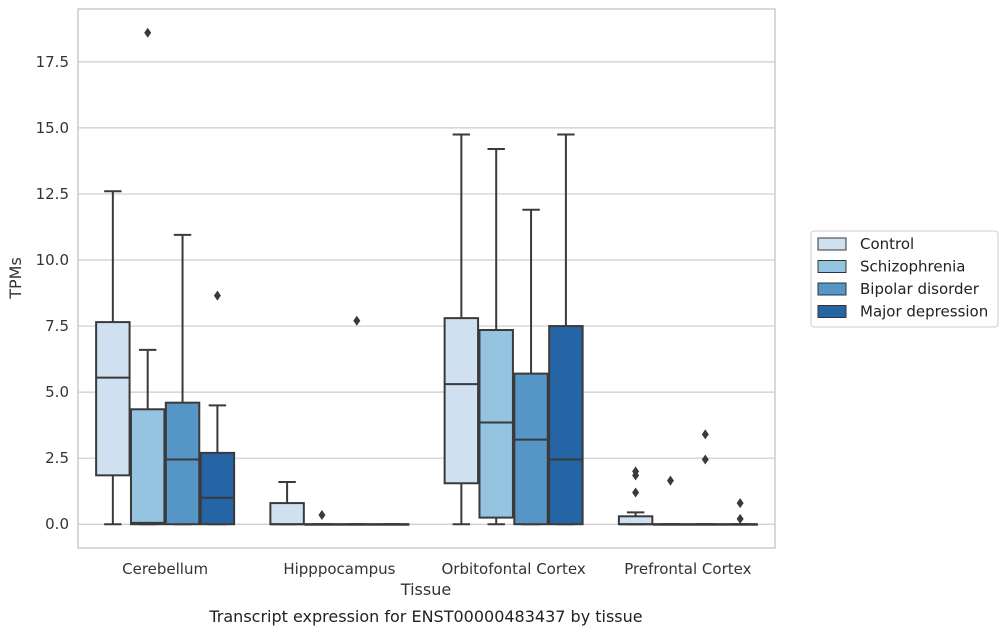 Image resolution: width=1007 pixels, height=634 pixels. Describe the element at coordinates (165, 569) in the screenshot. I see `x-tick-label: Cerebellum` at that location.